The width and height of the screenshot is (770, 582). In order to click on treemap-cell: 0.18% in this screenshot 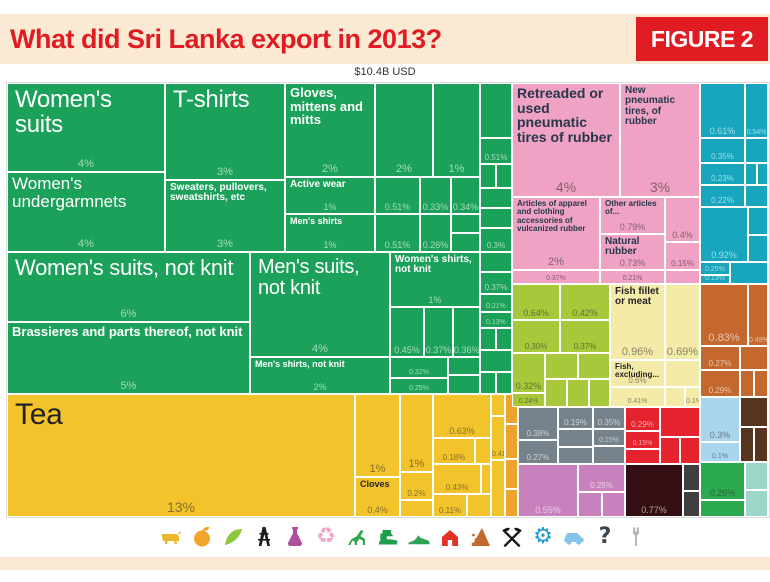, I will do `click(454, 451)`.